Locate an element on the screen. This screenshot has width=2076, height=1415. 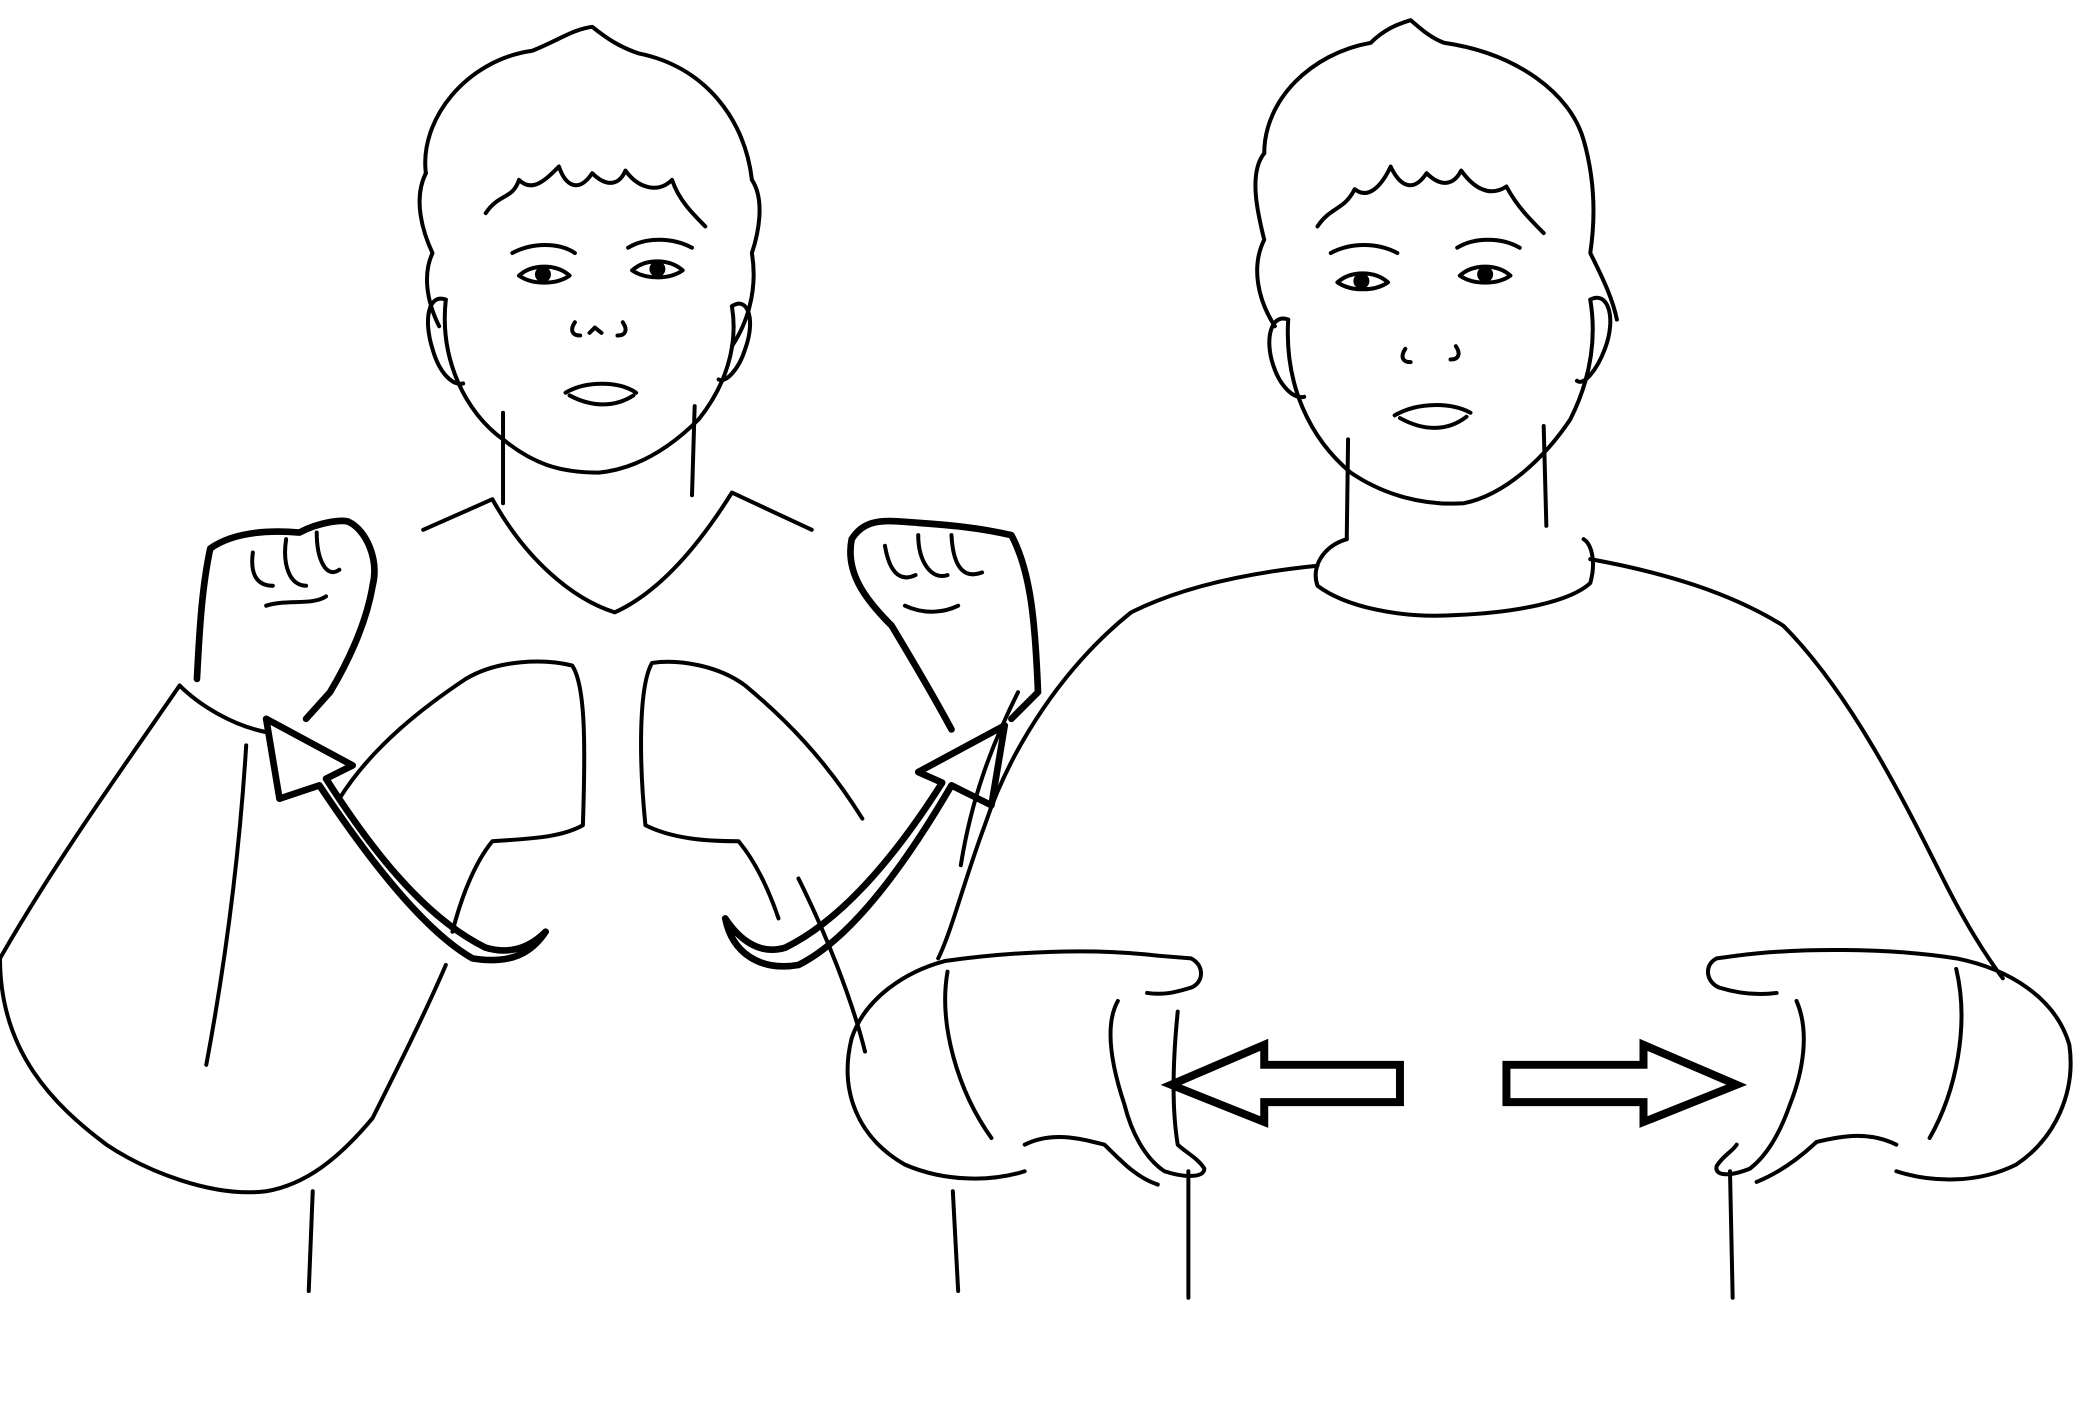
fist-right-fingers is located at coordinates (933, 573).